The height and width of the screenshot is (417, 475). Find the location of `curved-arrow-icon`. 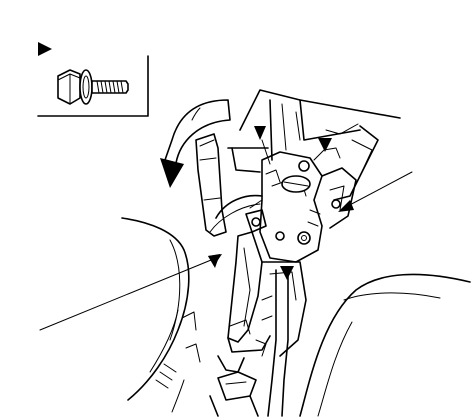

curved-arrow-icon is located at coordinates (195, 143).